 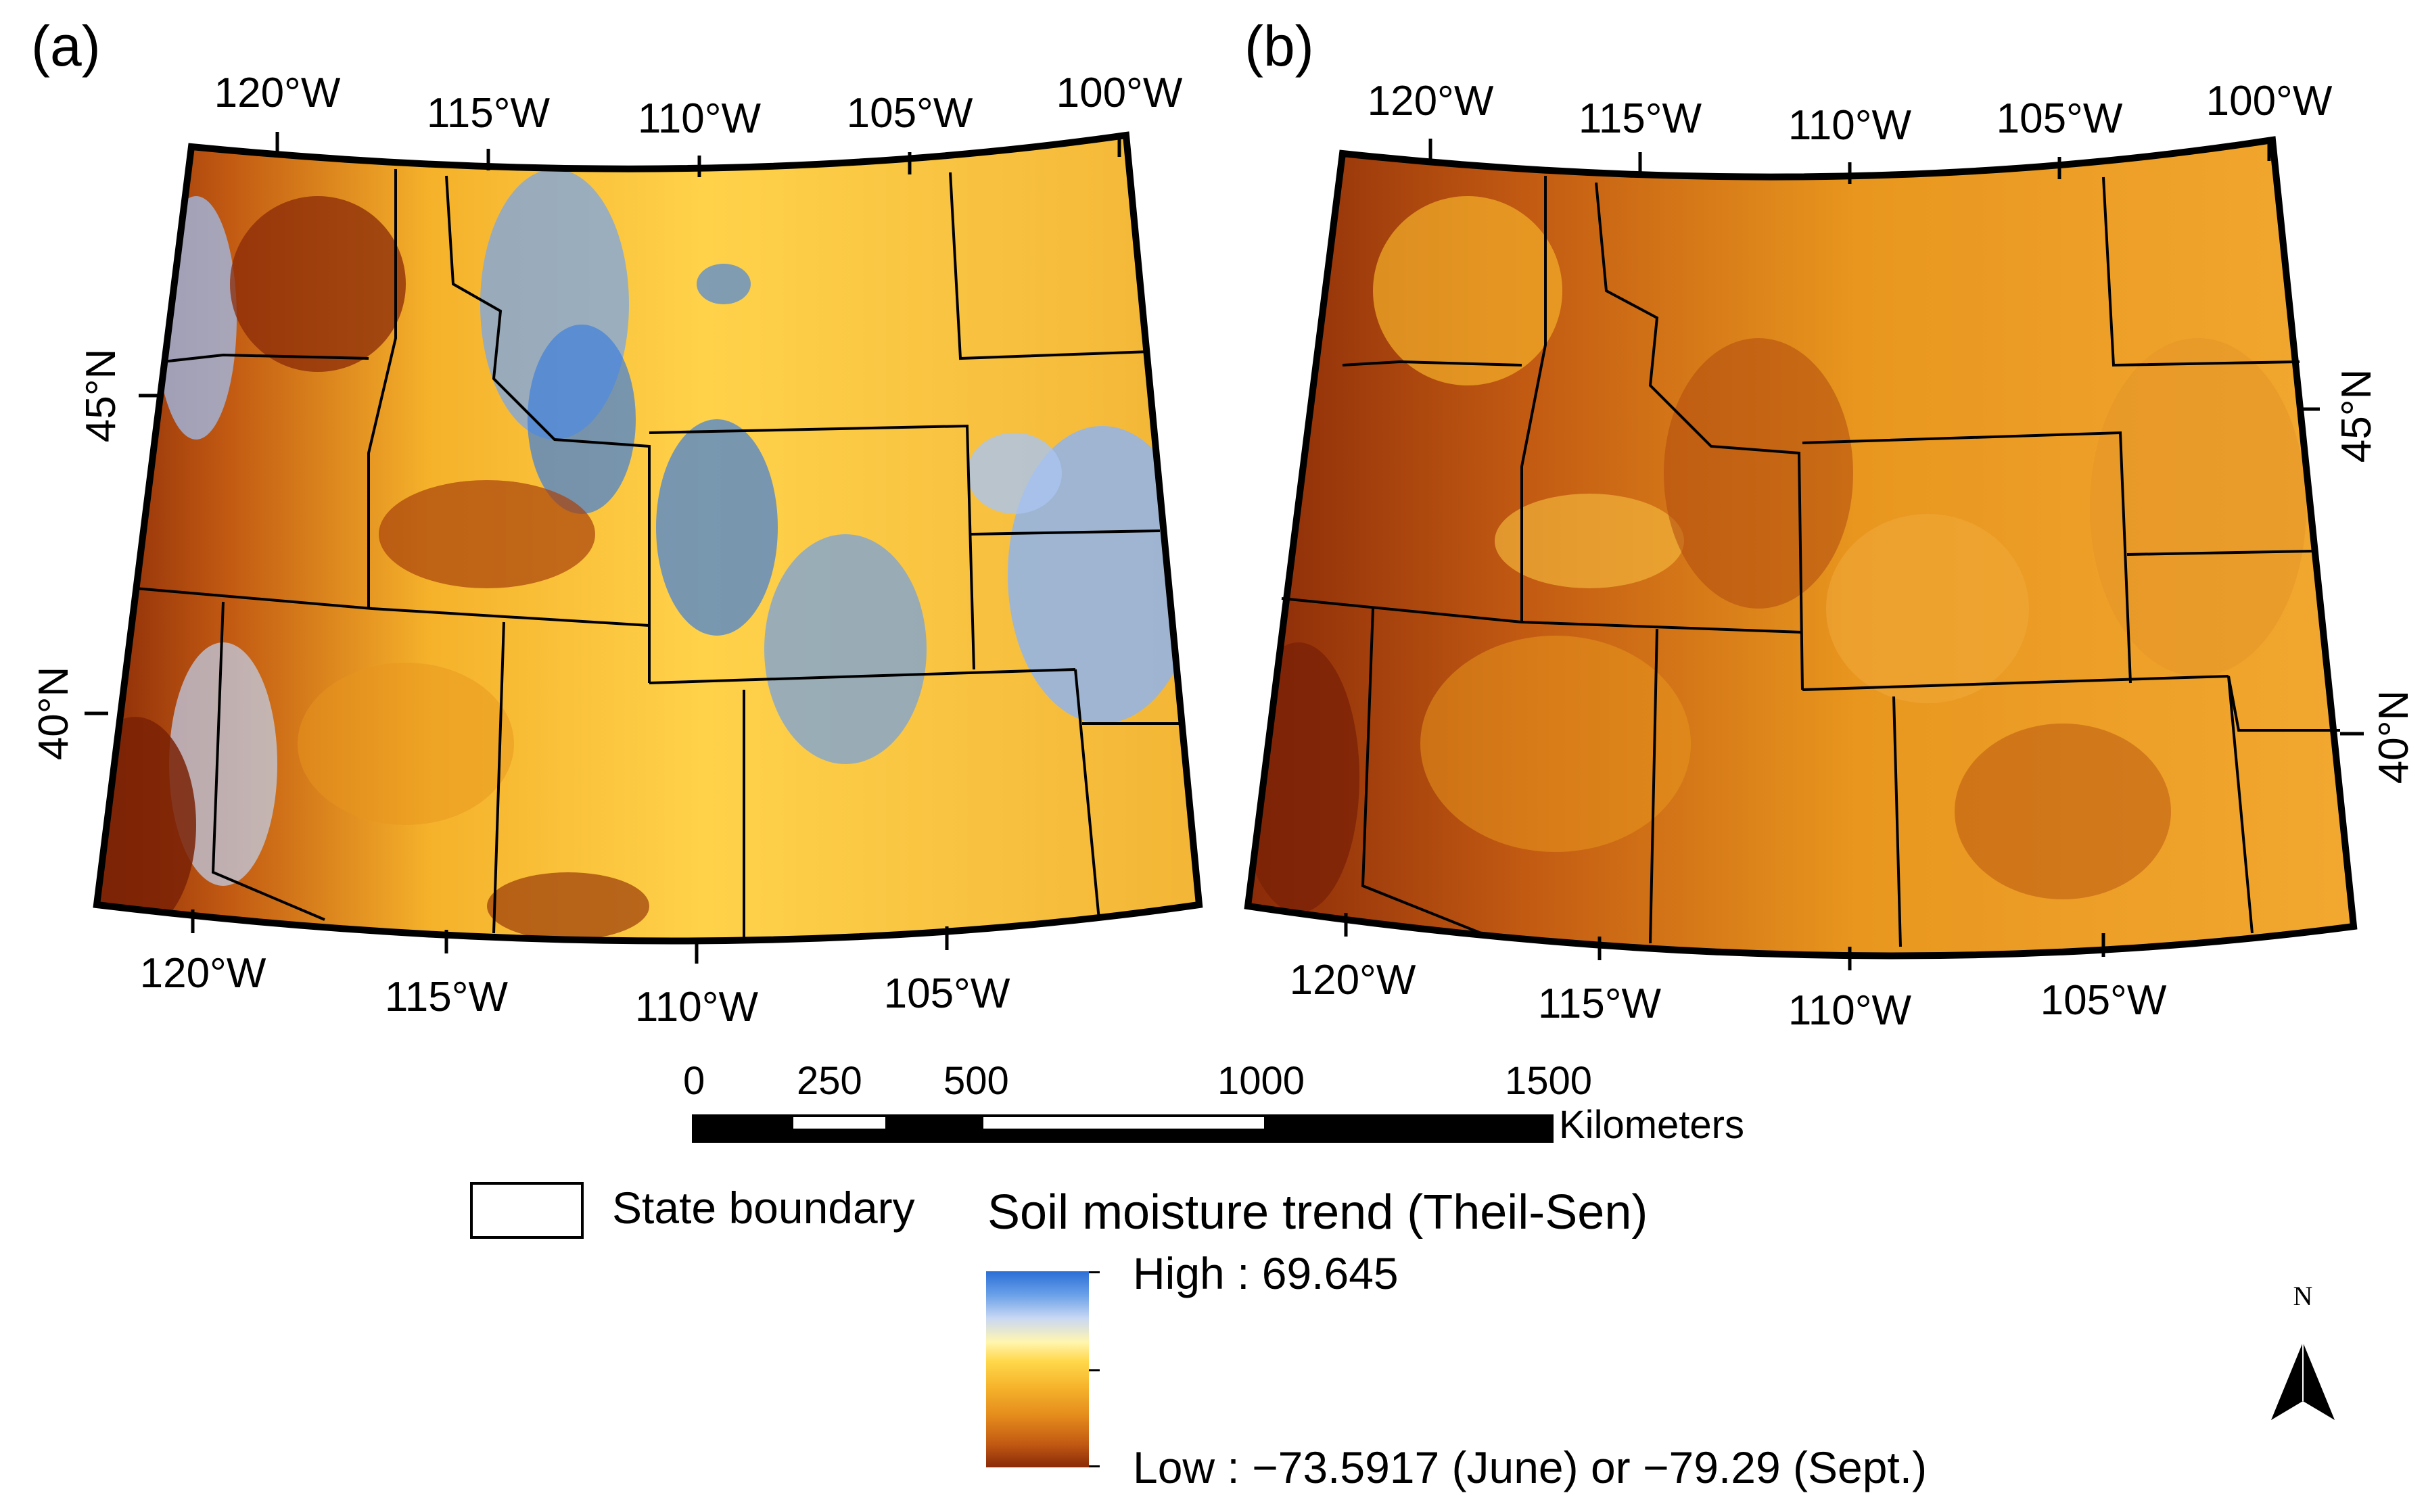 What do you see at coordinates (2303, 1350) in the screenshot?
I see `north-arrow-icon: N` at bounding box center [2303, 1350].